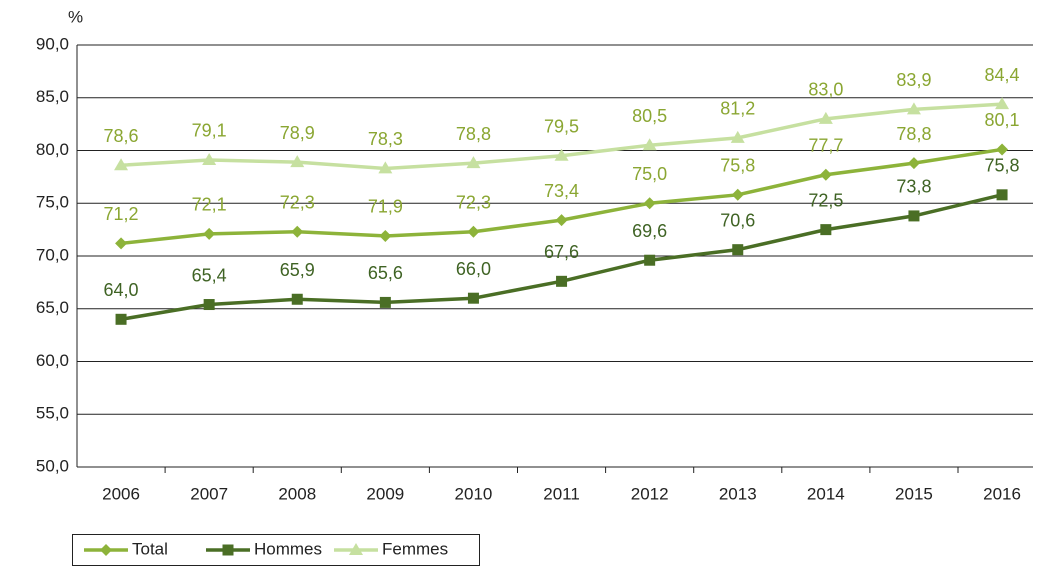 This screenshot has width=1037, height=566. I want to click on legend-box, so click(276, 550).